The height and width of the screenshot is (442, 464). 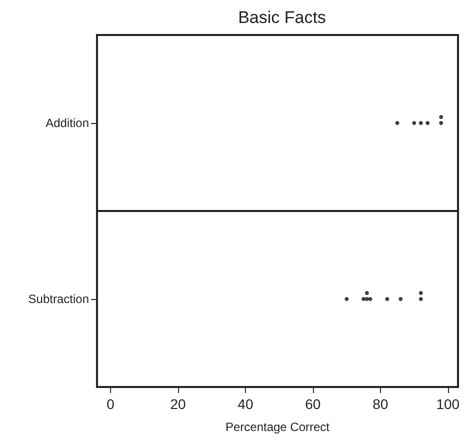 What do you see at coordinates (277, 427) in the screenshot?
I see `x-axis-title: Percentage Correct` at bounding box center [277, 427].